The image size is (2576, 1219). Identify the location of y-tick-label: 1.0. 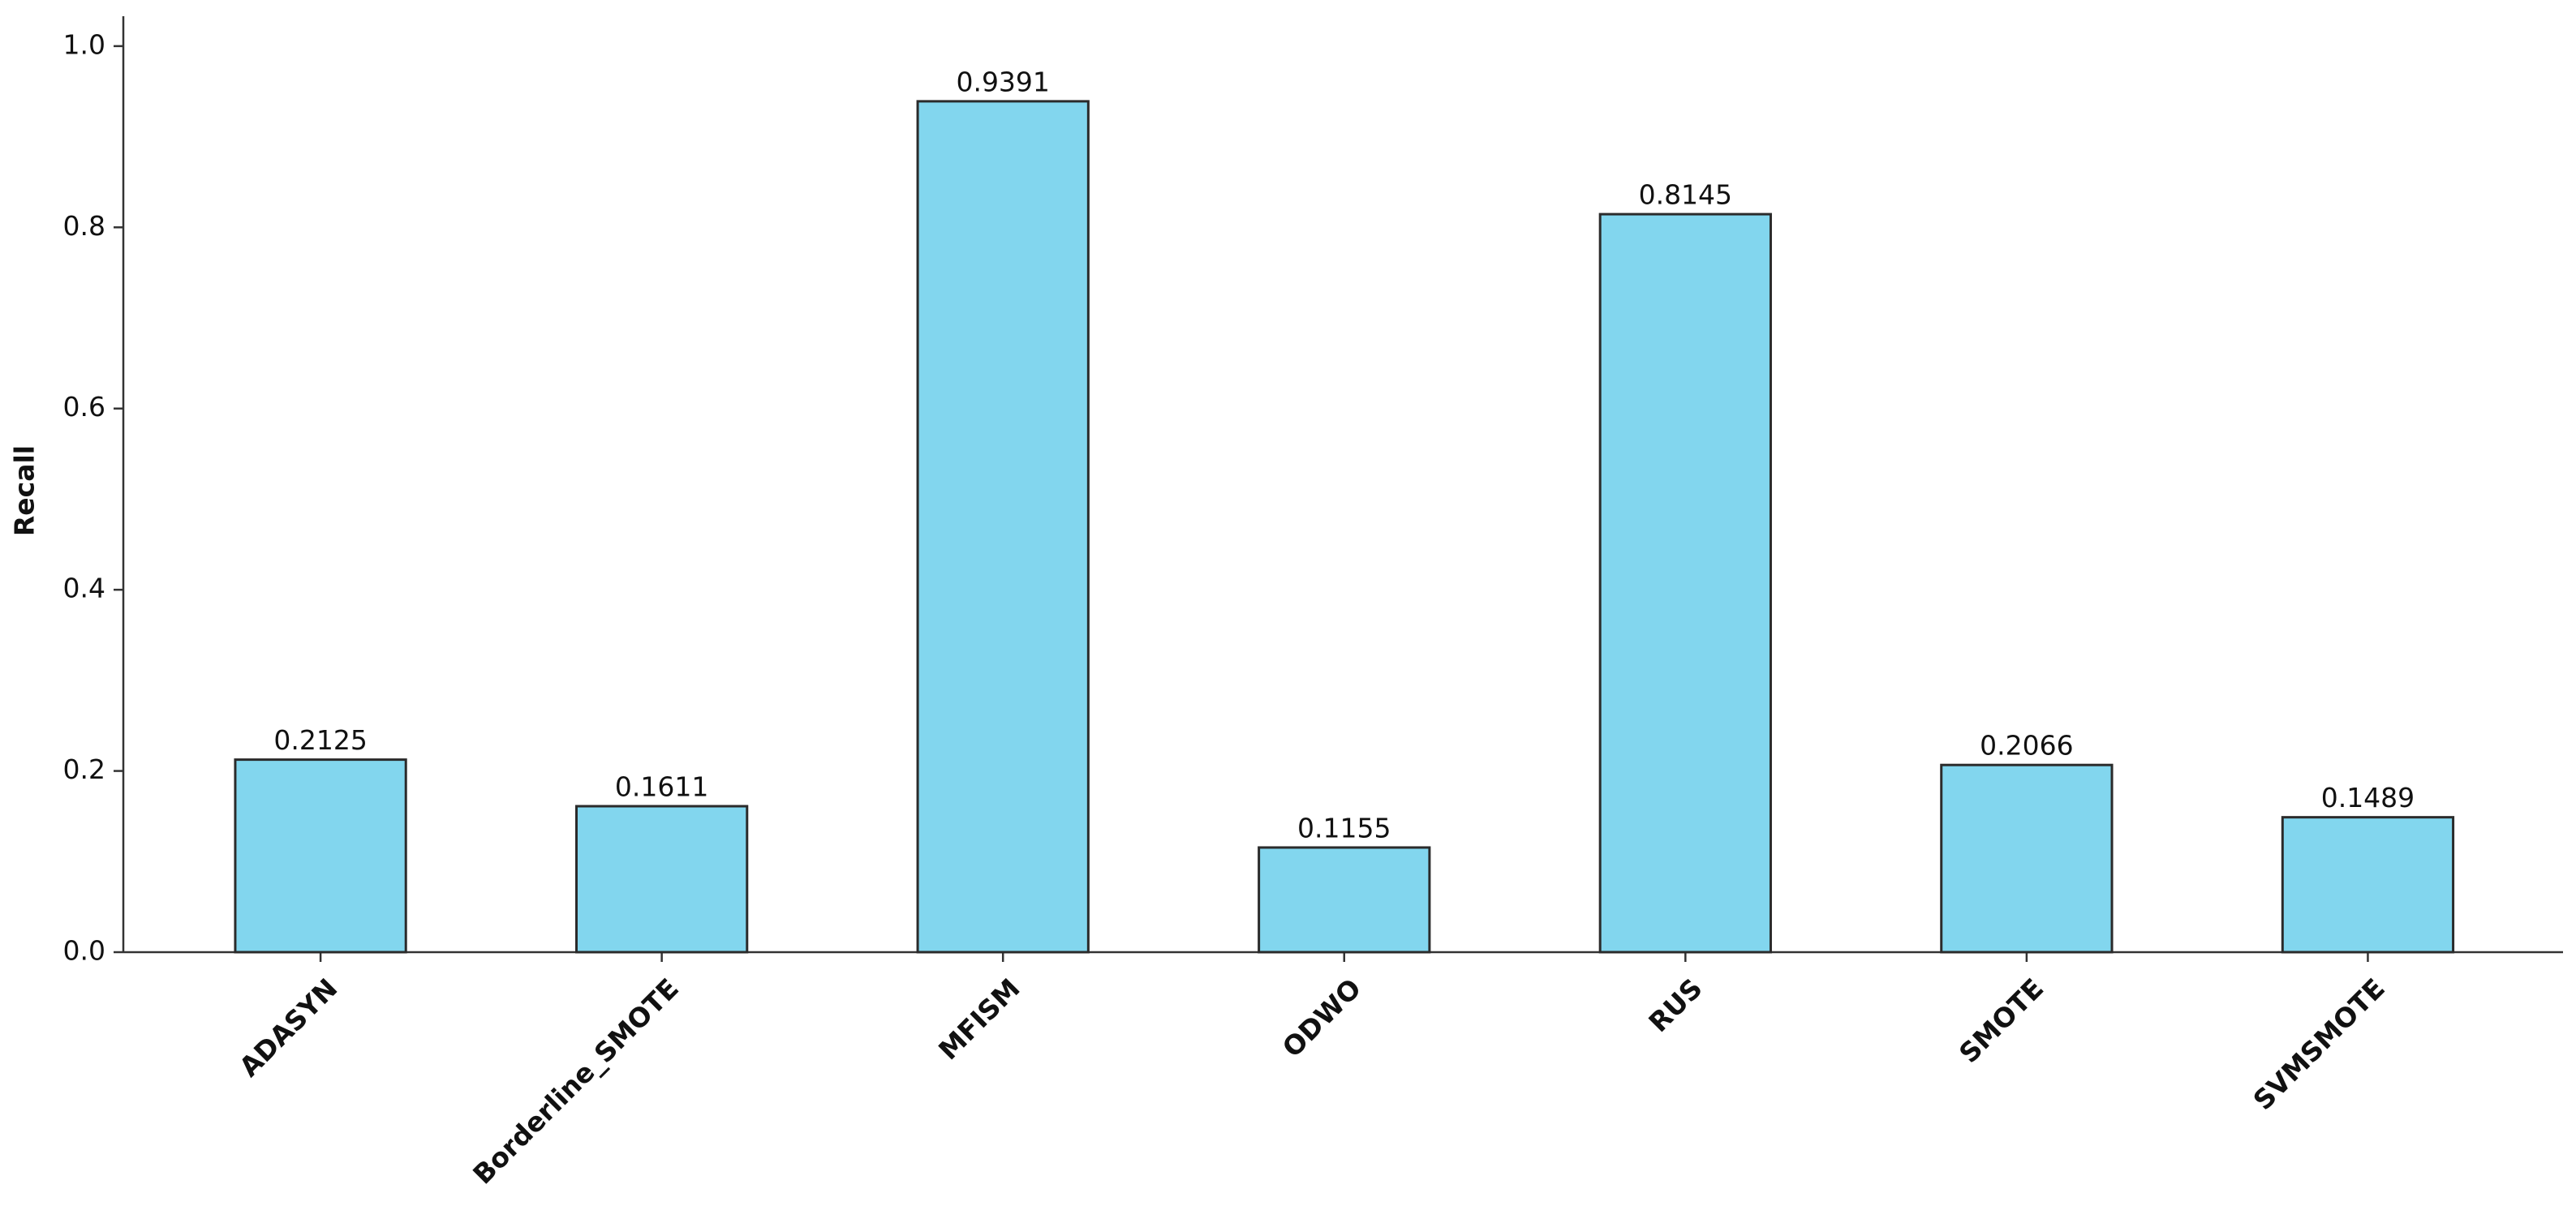
(84, 44).